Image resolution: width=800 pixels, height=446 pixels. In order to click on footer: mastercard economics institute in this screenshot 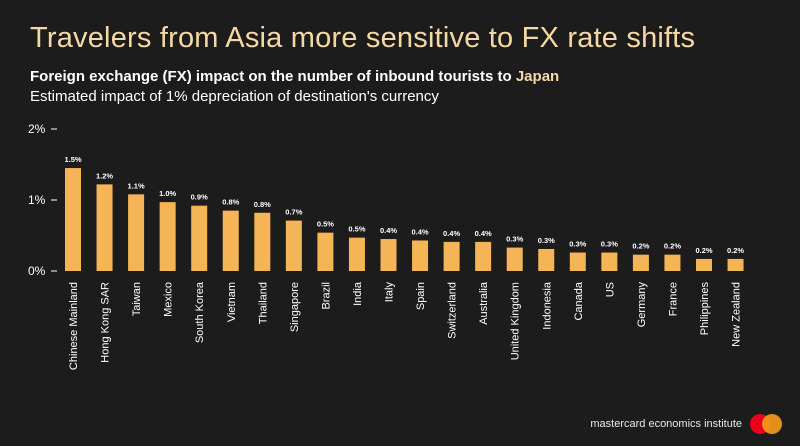, I will do `click(686, 424)`.